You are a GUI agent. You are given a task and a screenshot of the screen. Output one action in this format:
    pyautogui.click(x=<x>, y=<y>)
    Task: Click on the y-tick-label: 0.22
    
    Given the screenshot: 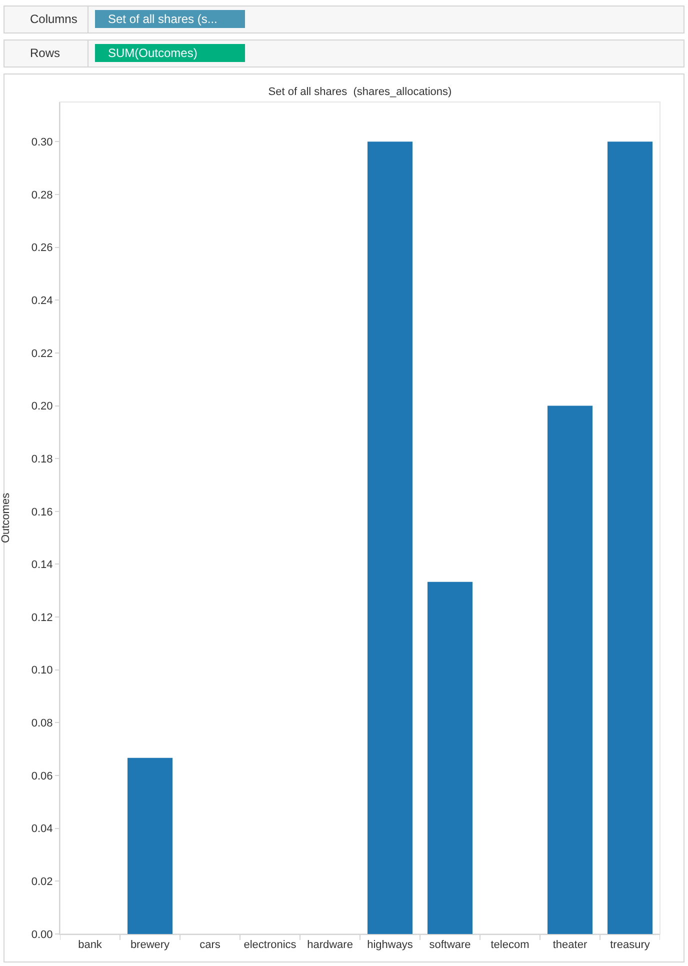 What is the action you would take?
    pyautogui.click(x=42, y=354)
    